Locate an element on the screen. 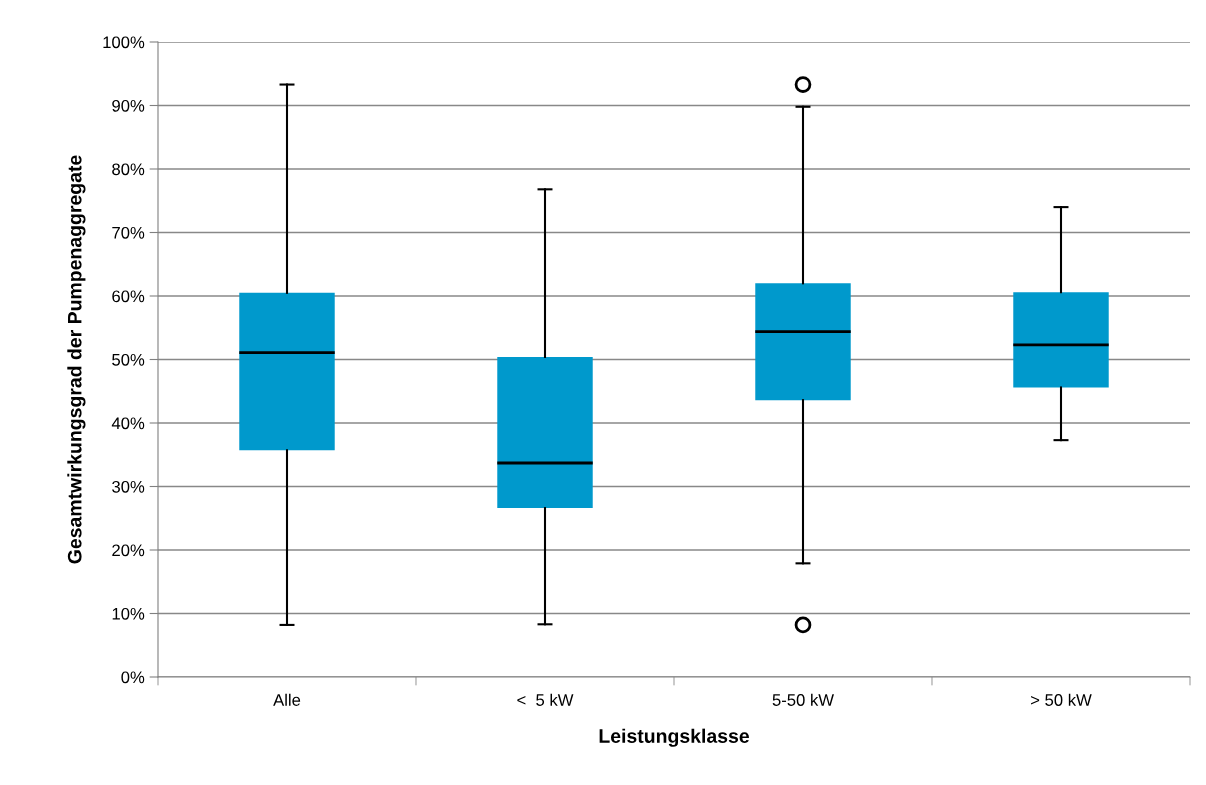  y-tick-label: 60% is located at coordinates (128, 296).